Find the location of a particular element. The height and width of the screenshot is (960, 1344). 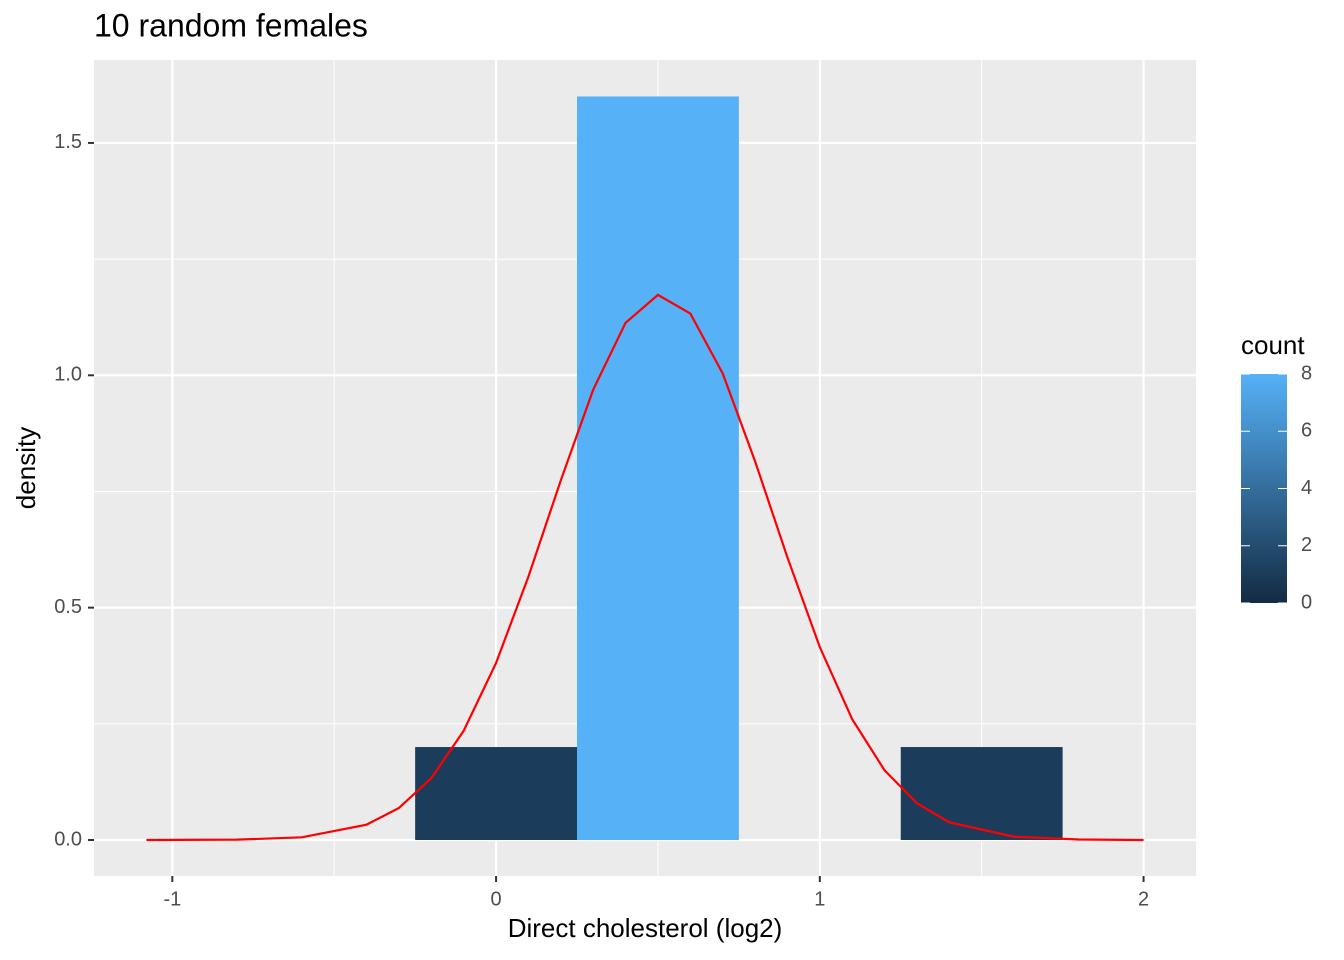

y-tick-label: 1.0 is located at coordinates (68, 375).